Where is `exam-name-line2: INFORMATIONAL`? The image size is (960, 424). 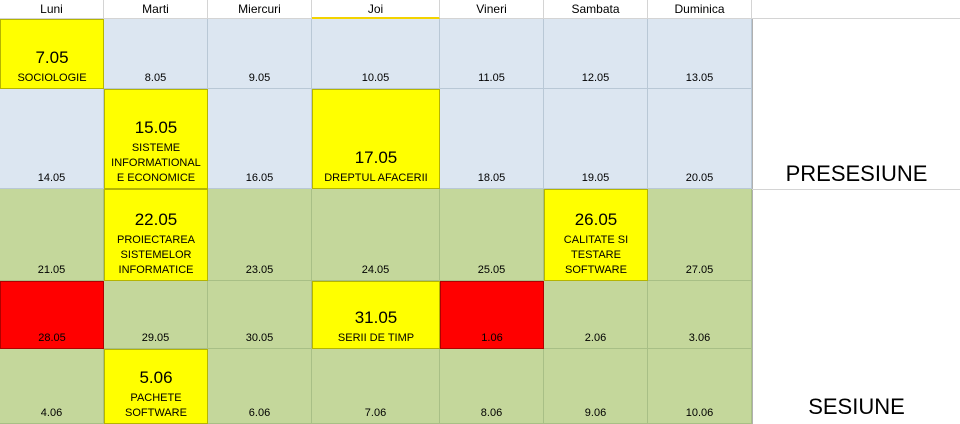
exam-name-line2: INFORMATIONAL is located at coordinates (156, 163).